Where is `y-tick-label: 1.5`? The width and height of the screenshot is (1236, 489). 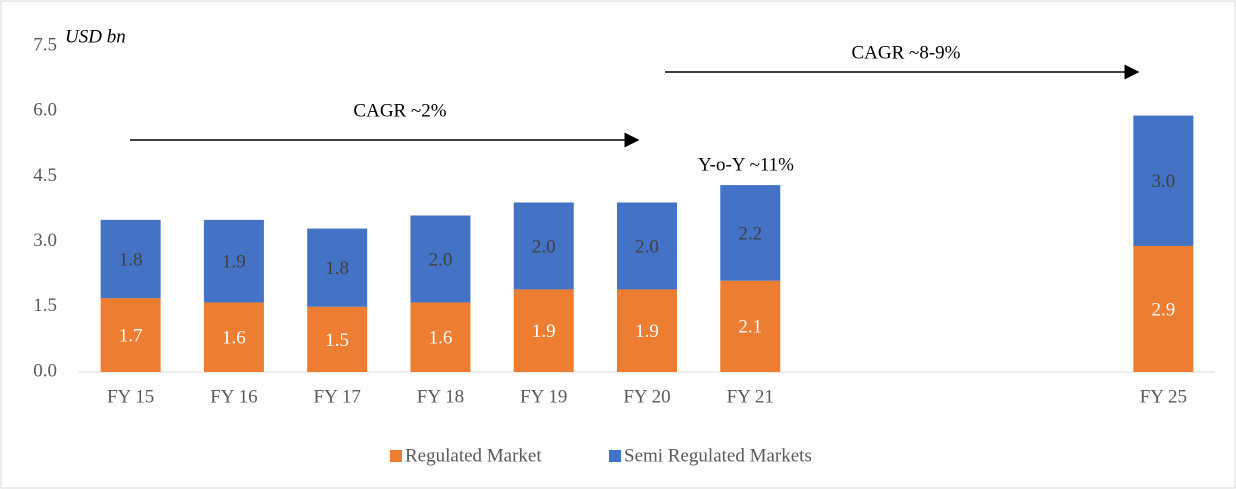
y-tick-label: 1.5 is located at coordinates (45, 305).